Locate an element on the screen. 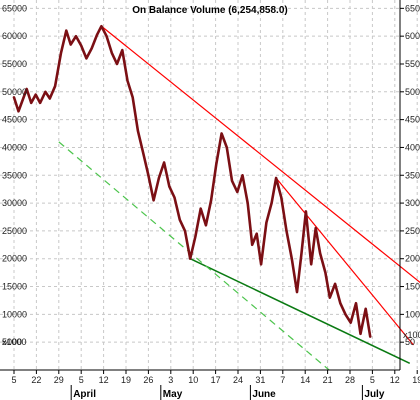  left-tick-label: 35000 is located at coordinates (14, 175).